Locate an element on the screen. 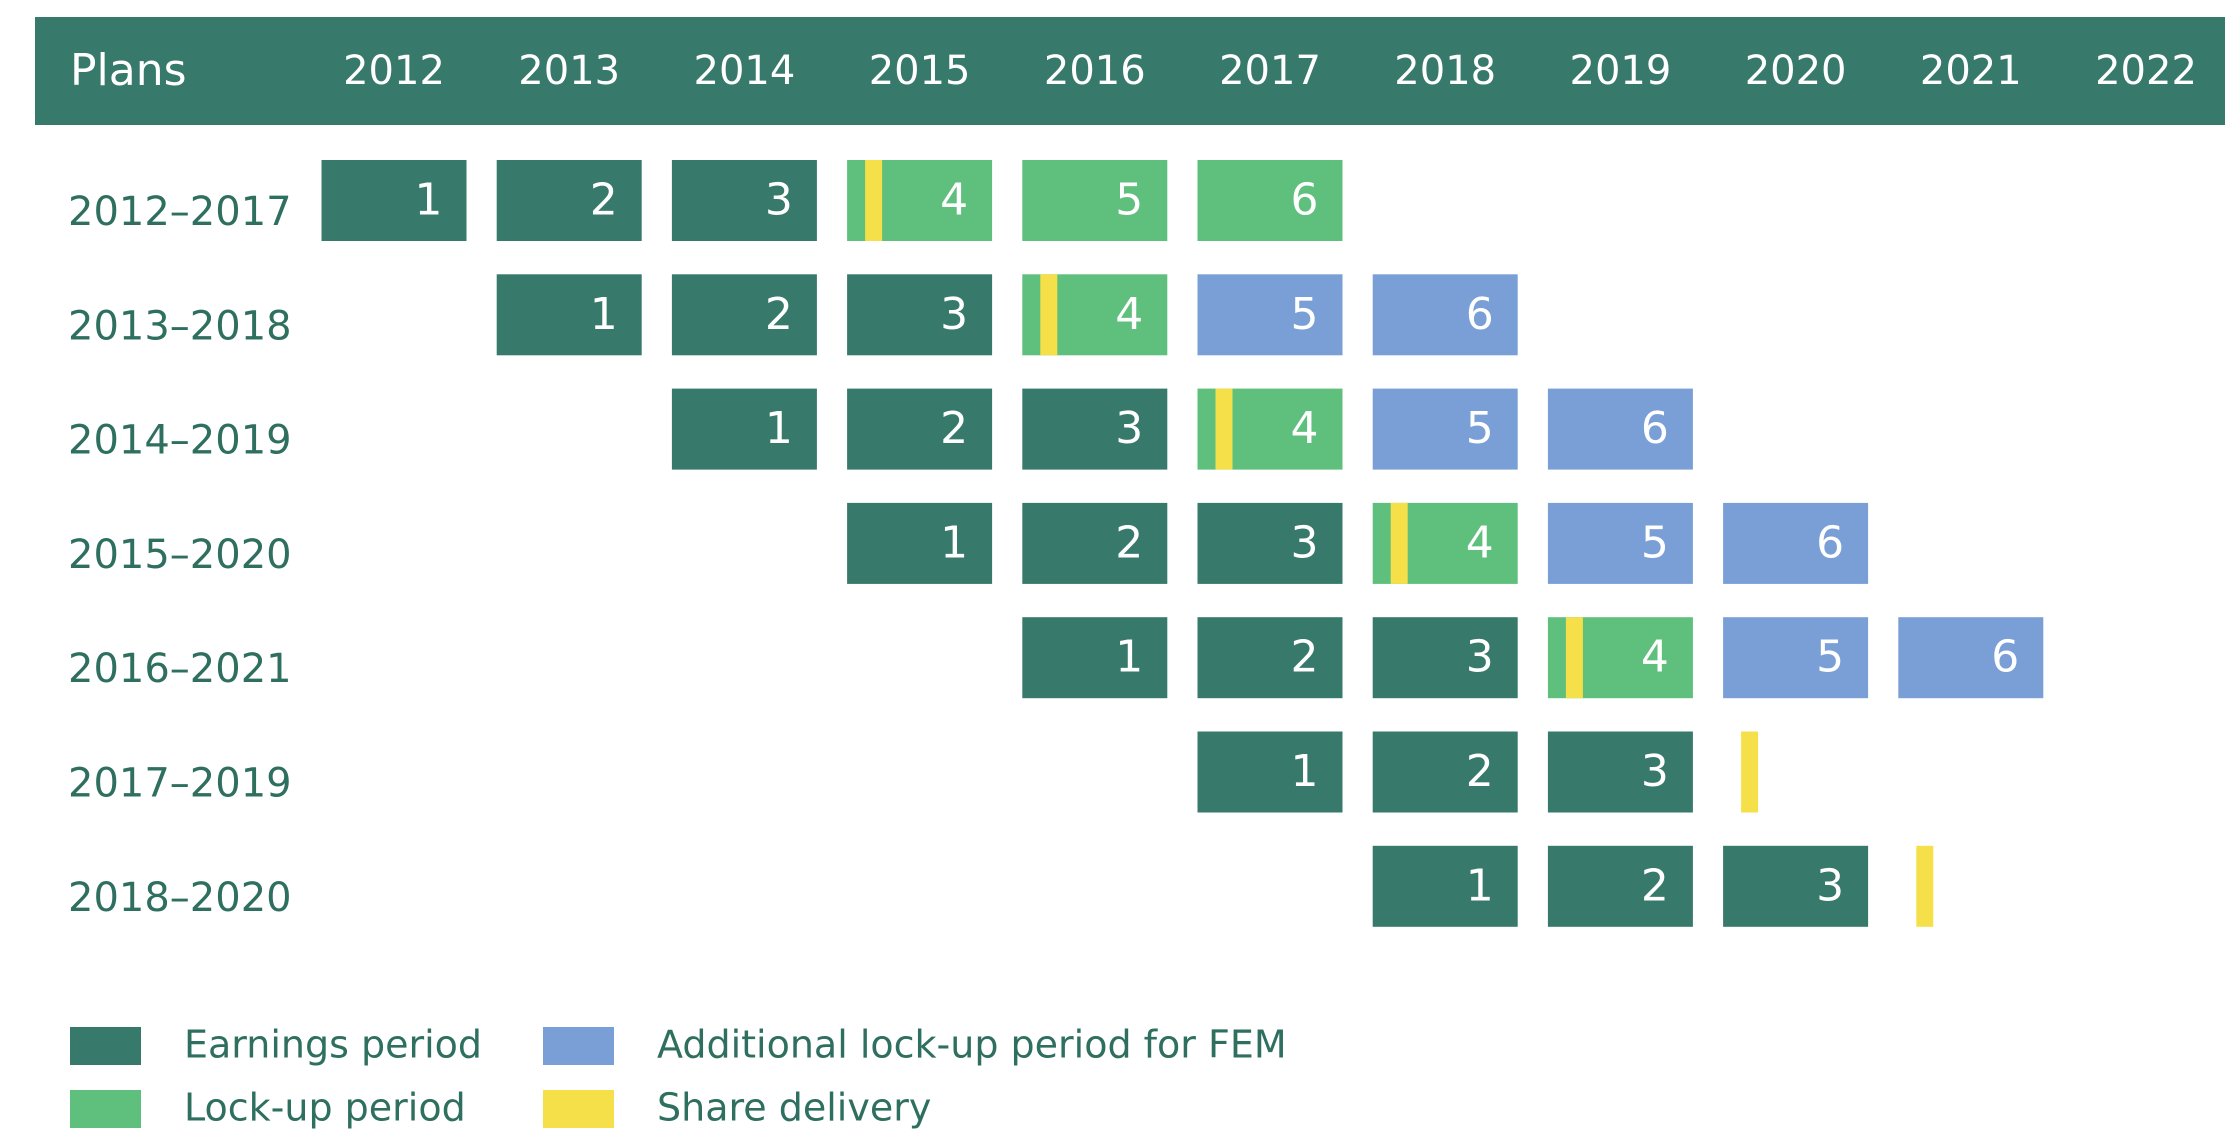  legend-label: Earnings period is located at coordinates (333, 1045).